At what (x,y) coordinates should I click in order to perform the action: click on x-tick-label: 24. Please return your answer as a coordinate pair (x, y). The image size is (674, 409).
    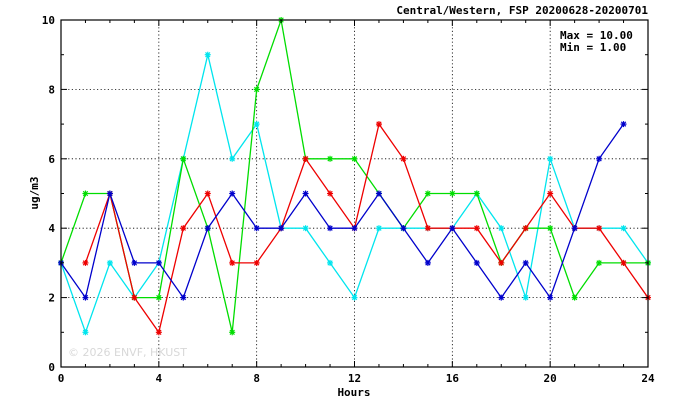
    Looking at the image, I should click on (648, 378).